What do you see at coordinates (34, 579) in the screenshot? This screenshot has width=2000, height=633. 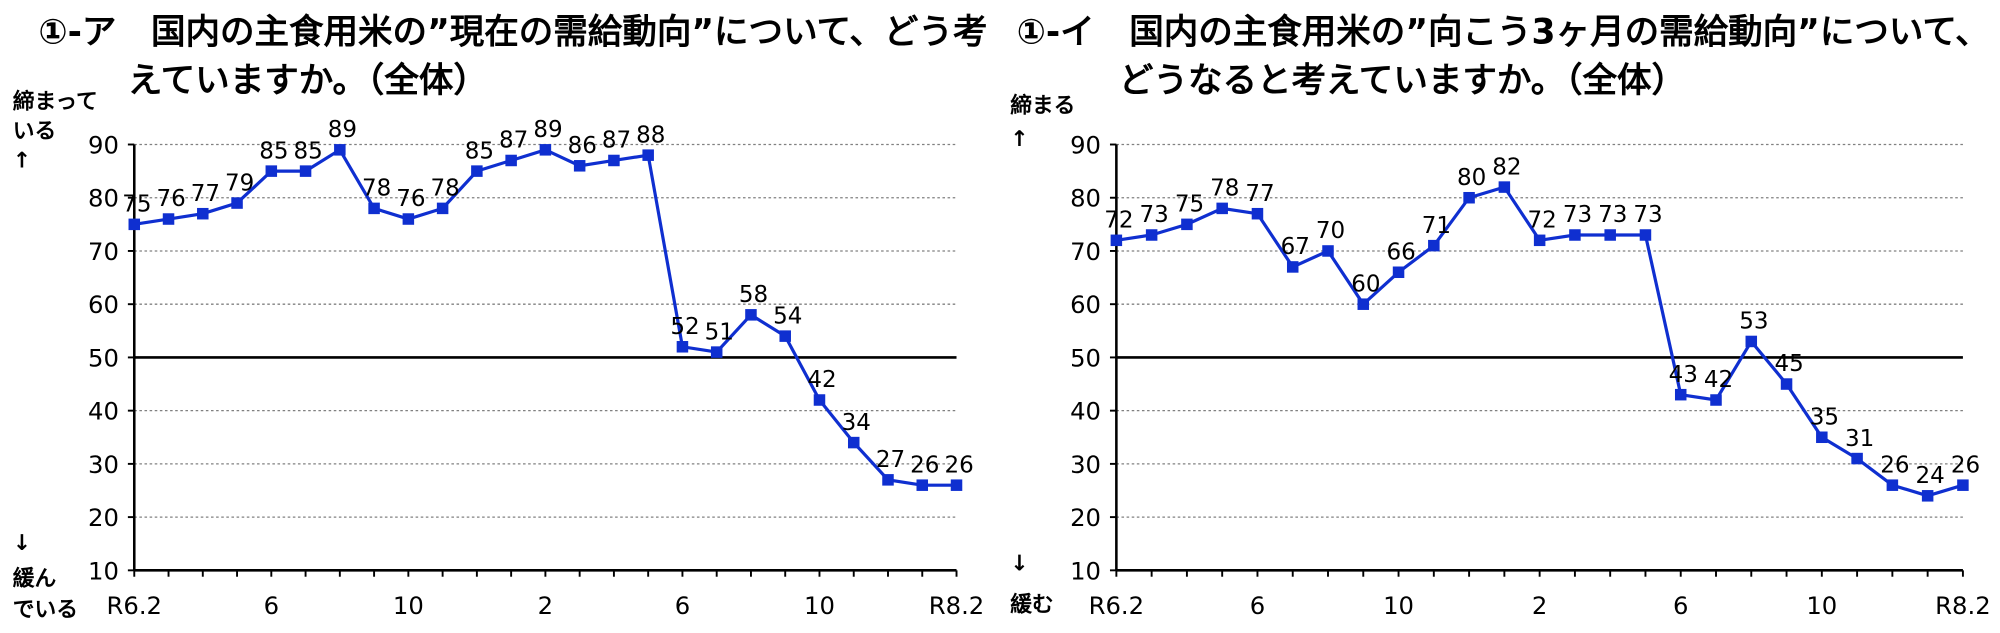 I see `y-axis-label-bottom: 緩ん` at bounding box center [34, 579].